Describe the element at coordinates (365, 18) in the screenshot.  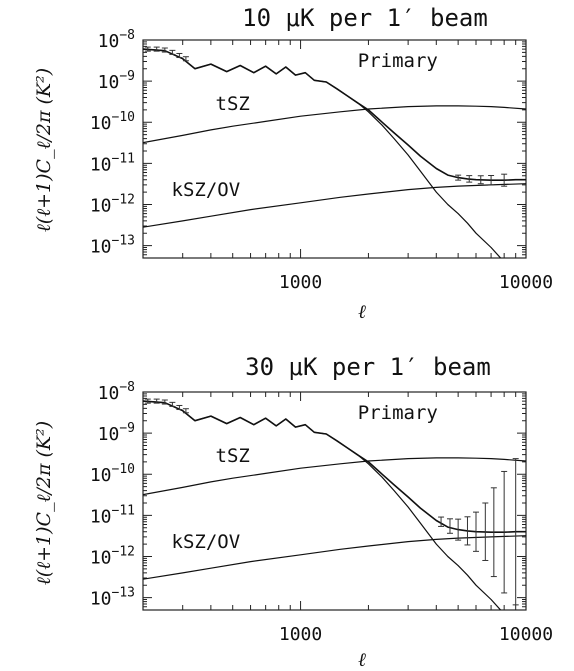
I see `chart-title: 10 μK per 1′ beam` at that location.